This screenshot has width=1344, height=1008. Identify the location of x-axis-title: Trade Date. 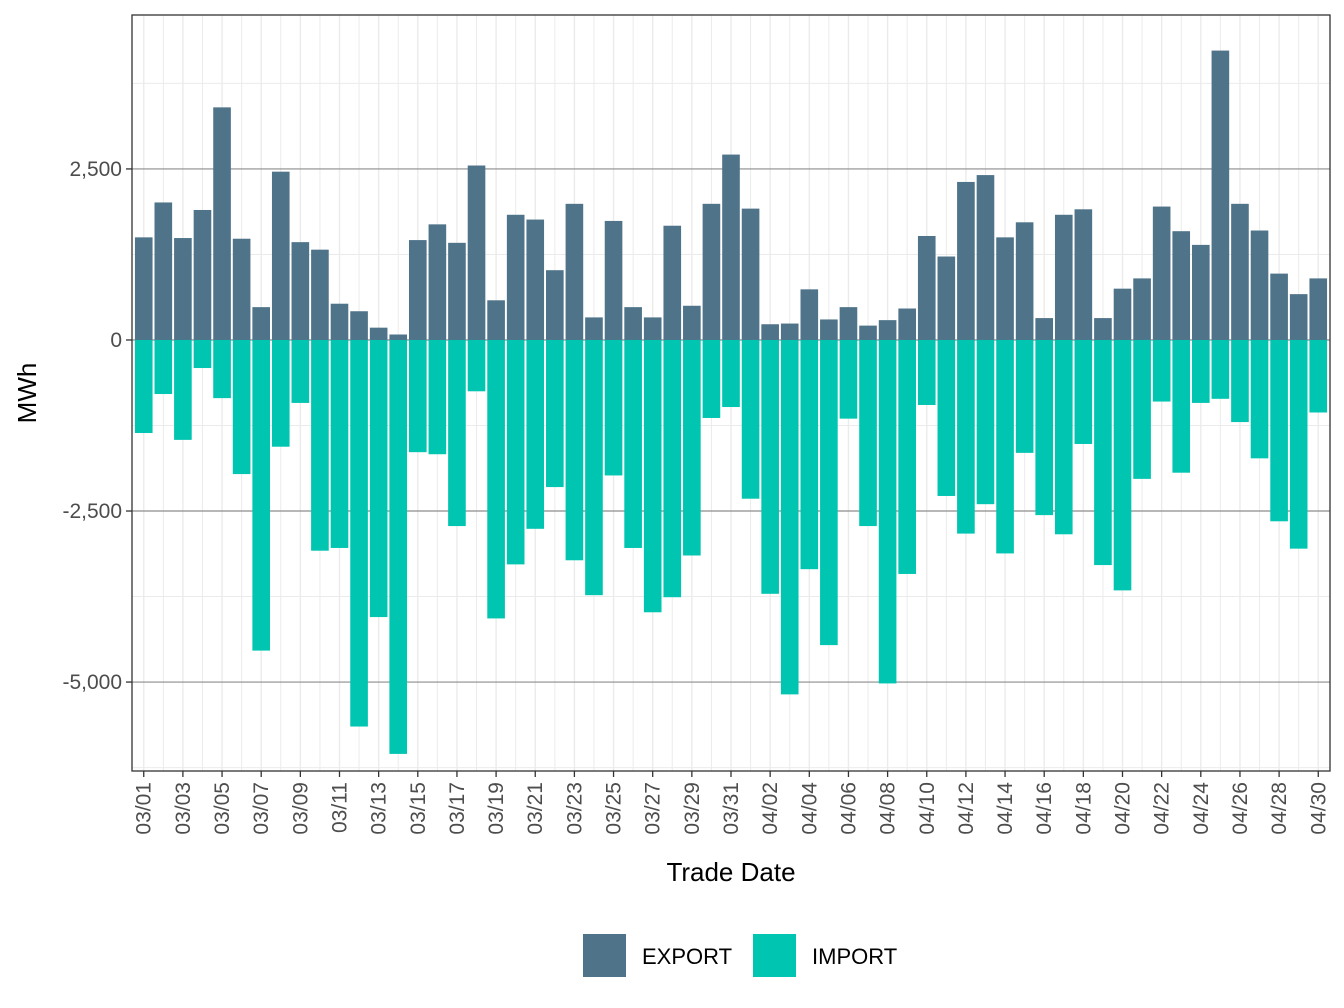
(730, 872).